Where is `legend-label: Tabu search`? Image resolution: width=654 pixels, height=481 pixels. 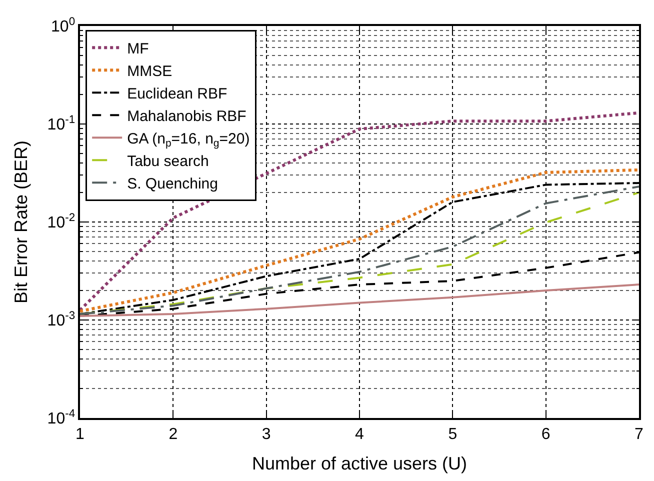 legend-label: Tabu search is located at coordinates (168, 161).